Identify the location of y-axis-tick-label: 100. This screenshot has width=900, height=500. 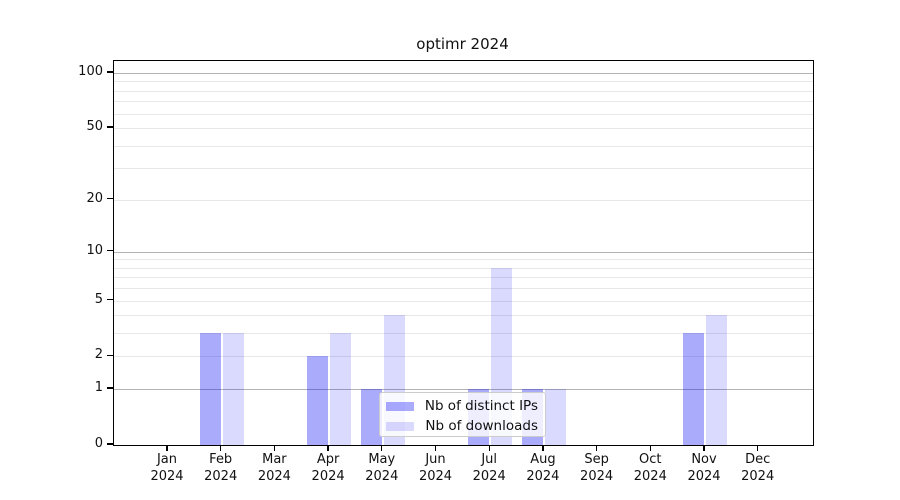
(90, 71).